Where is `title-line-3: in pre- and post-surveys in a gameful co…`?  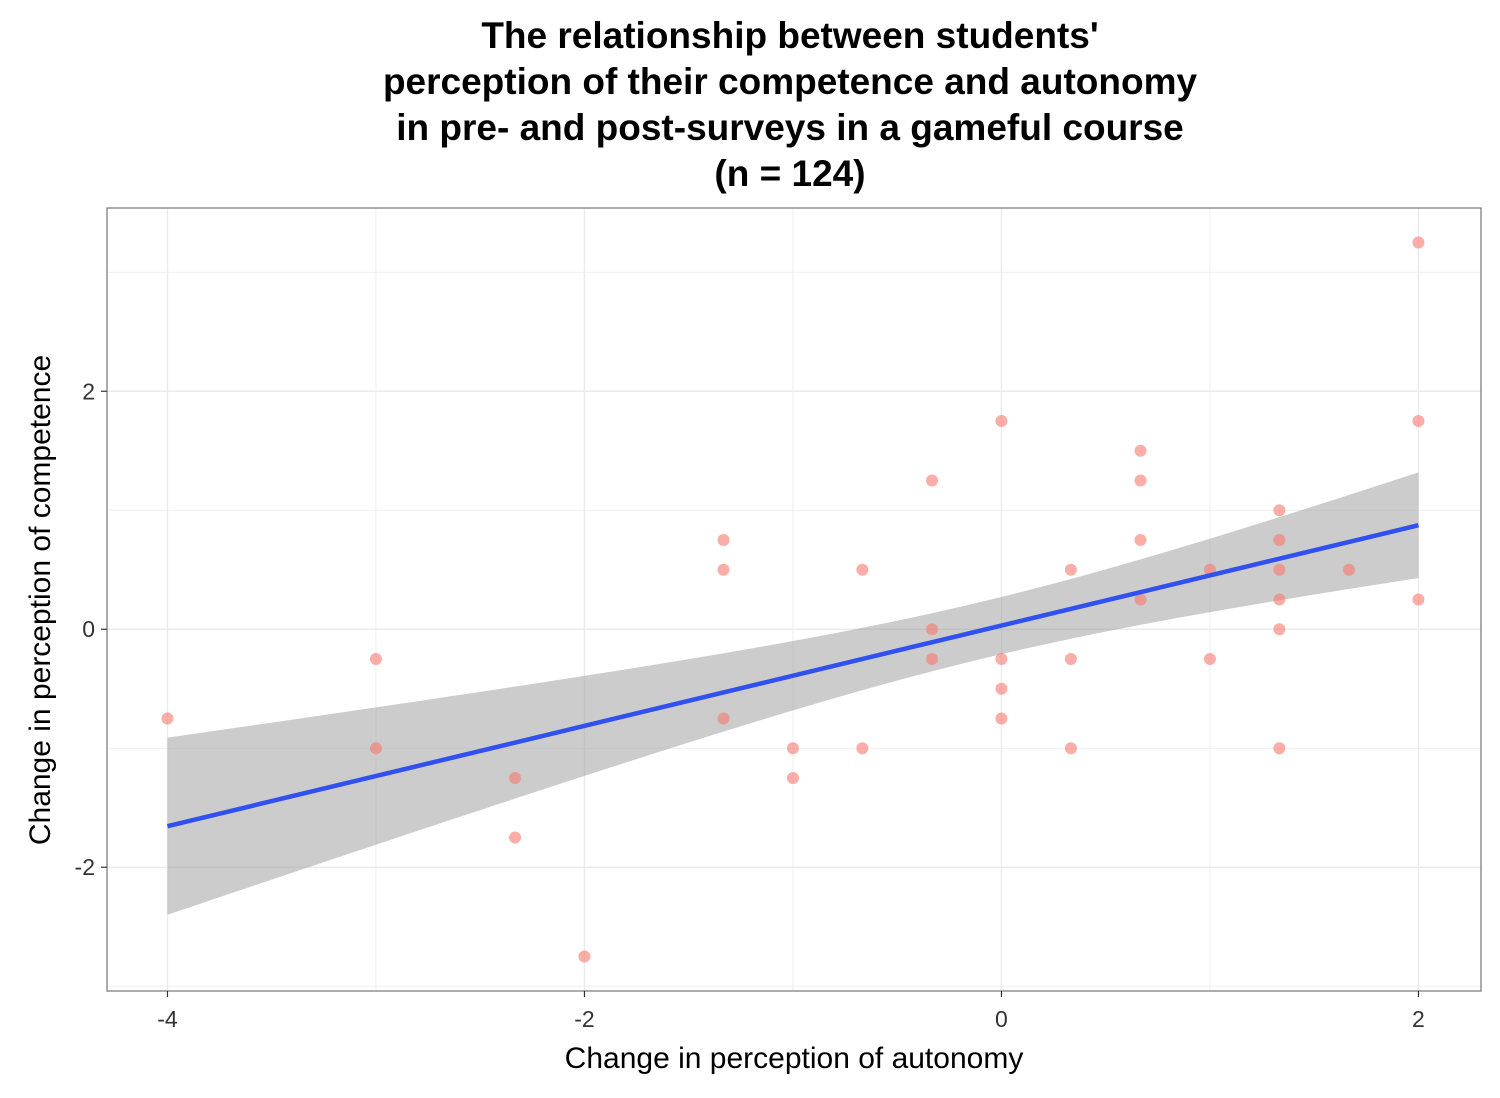
title-line-3: in pre- and post-surveys in a gameful co… is located at coordinates (789, 127).